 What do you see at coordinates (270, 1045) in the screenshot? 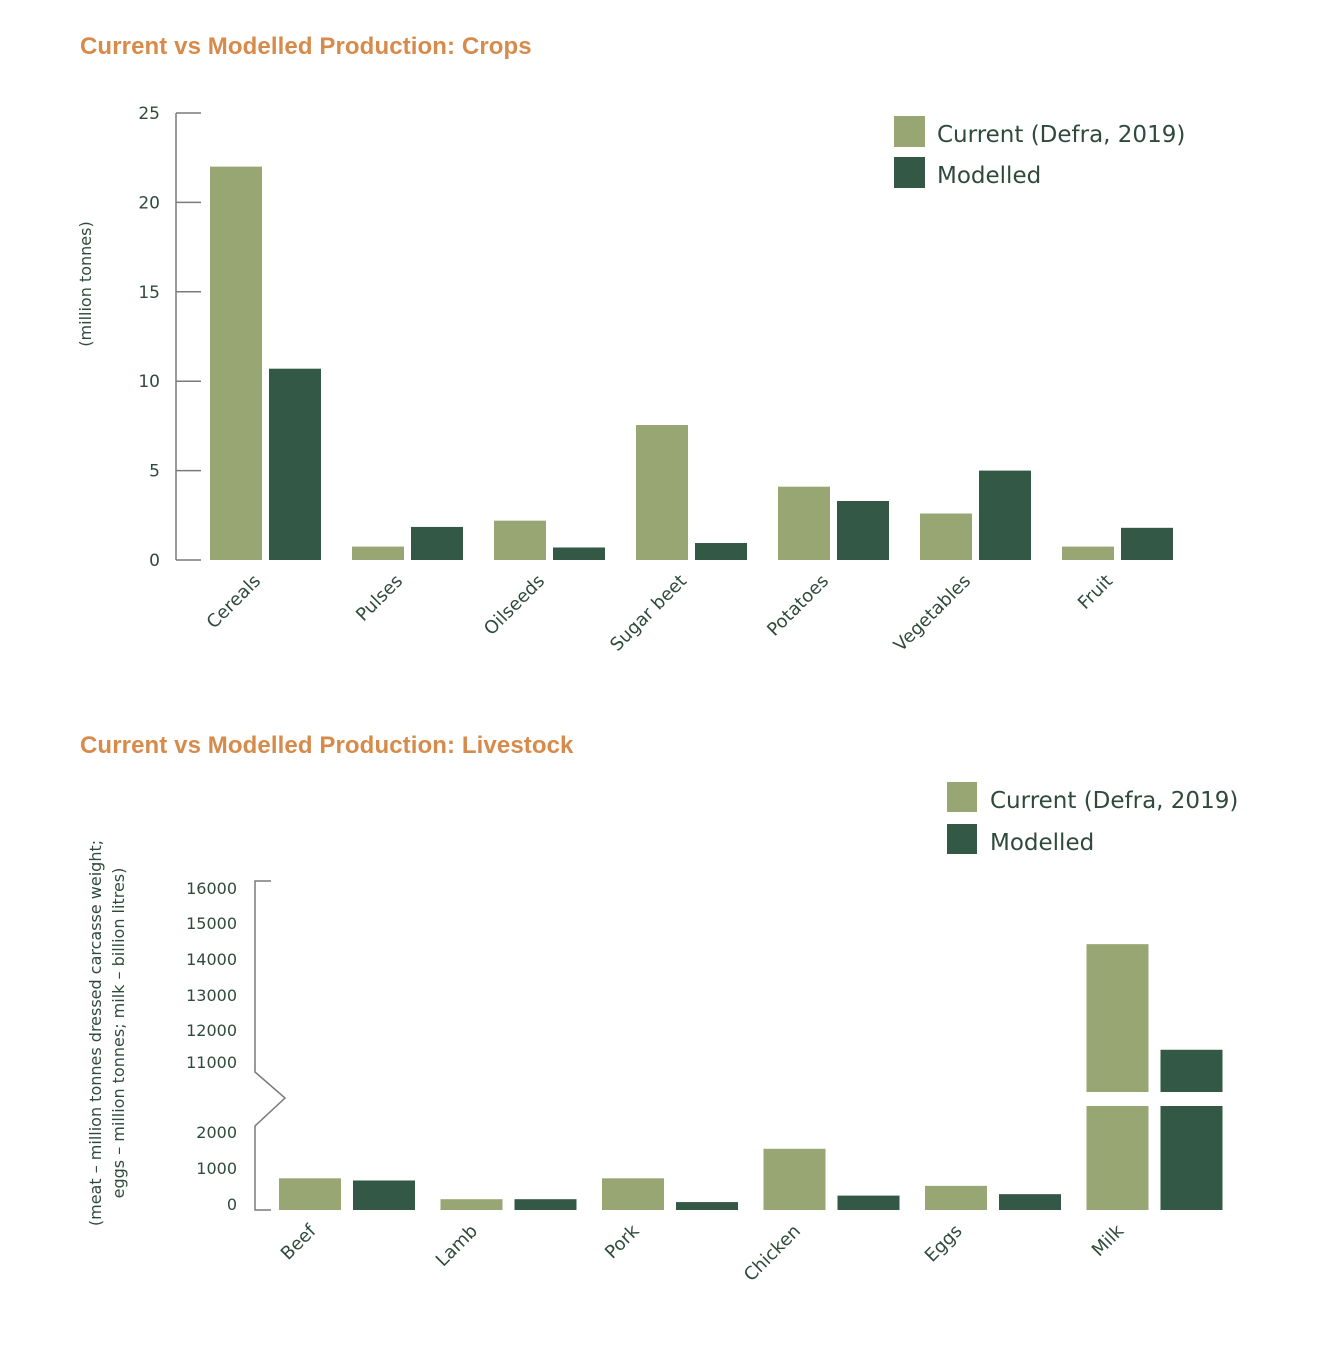
I see `y-axis-line-with-break` at bounding box center [270, 1045].